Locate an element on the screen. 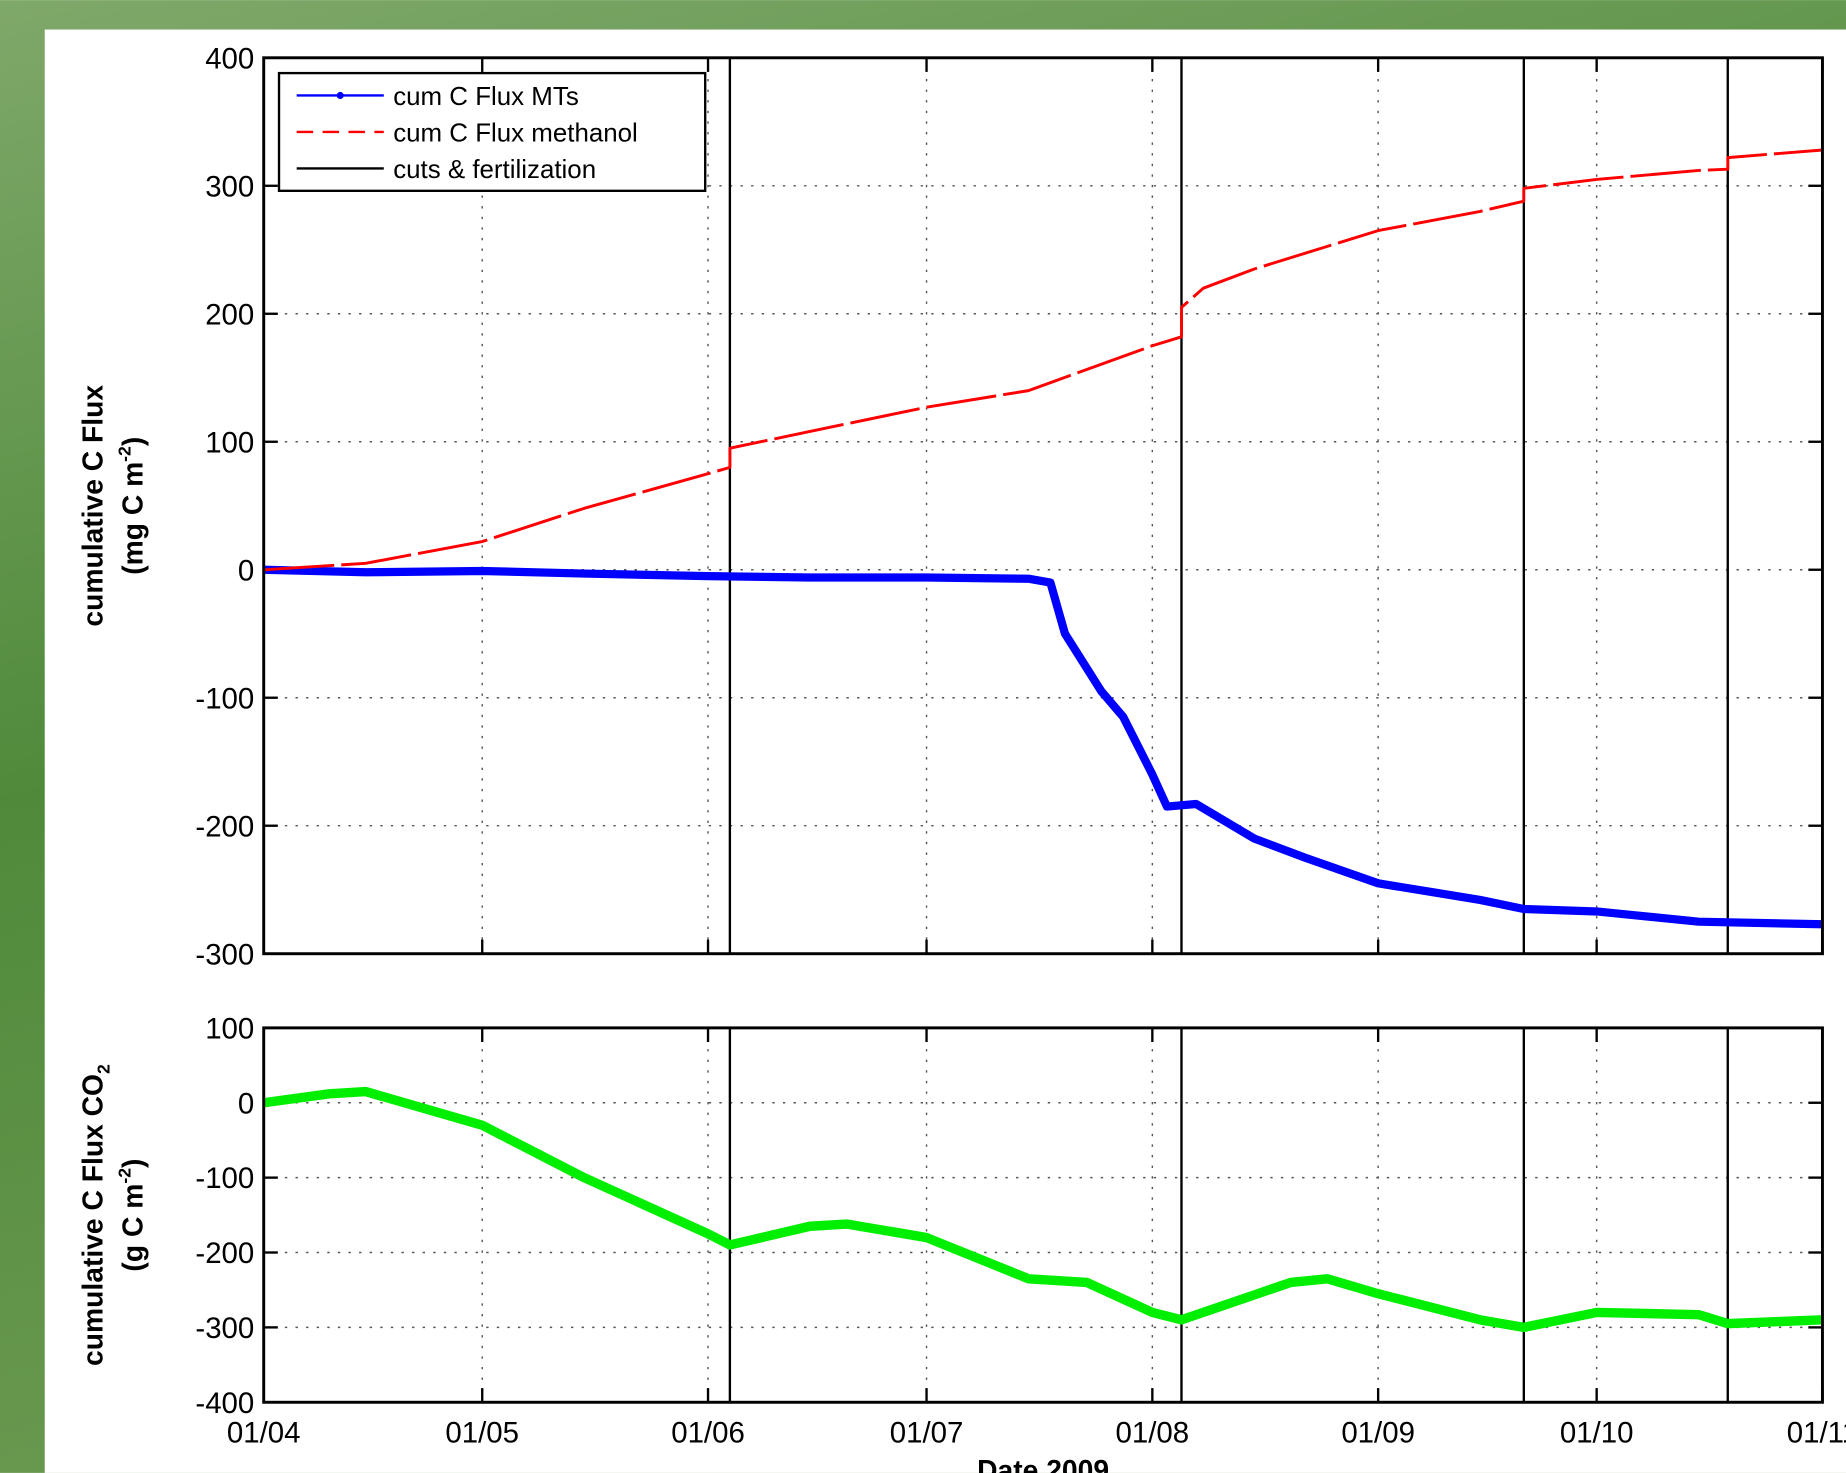 The height and width of the screenshot is (1473, 1846). x-tick-label: 01/05 is located at coordinates (482, 1432).